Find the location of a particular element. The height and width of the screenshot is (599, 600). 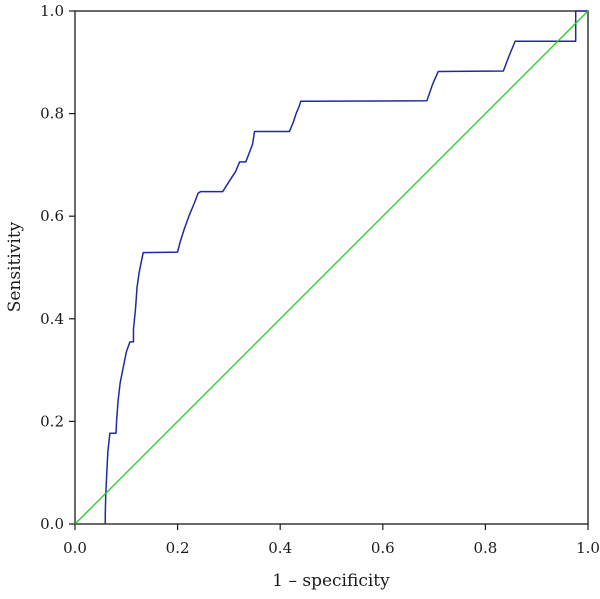

x-tick-label: 0.6 is located at coordinates (383, 548).